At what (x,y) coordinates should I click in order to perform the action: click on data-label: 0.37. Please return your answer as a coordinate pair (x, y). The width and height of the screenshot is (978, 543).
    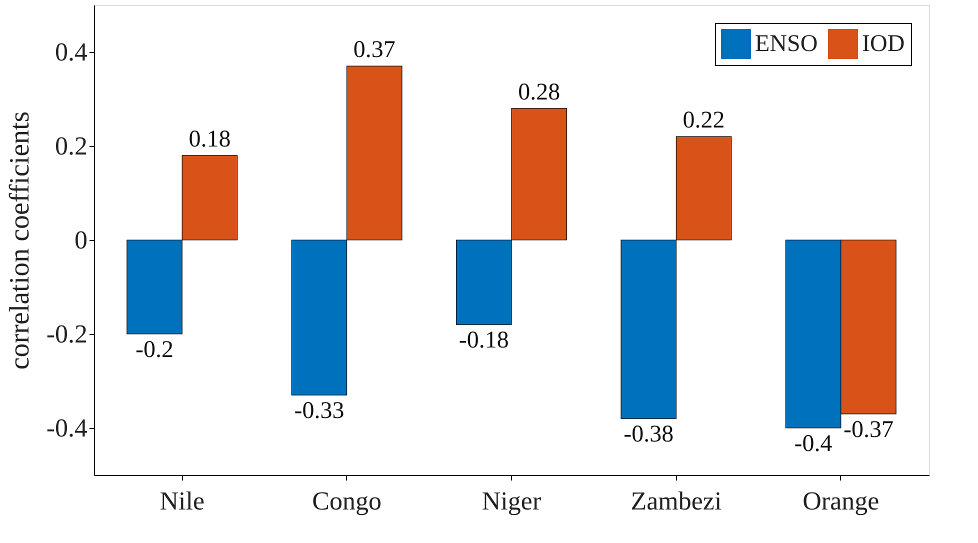
    Looking at the image, I should click on (374, 50).